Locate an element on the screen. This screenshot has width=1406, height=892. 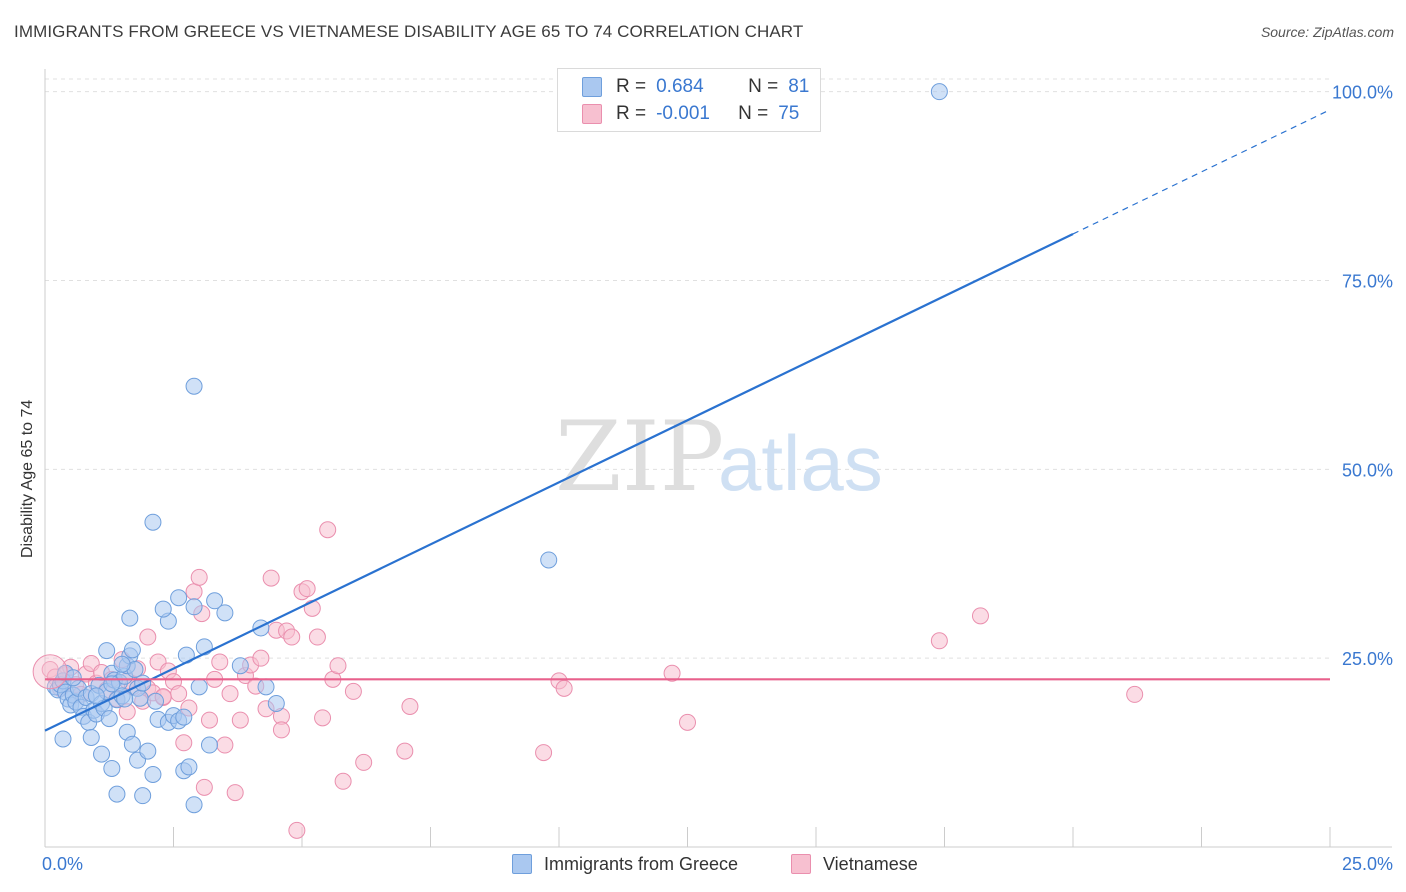
legend-n-value: 81 is located at coordinates (799, 86).